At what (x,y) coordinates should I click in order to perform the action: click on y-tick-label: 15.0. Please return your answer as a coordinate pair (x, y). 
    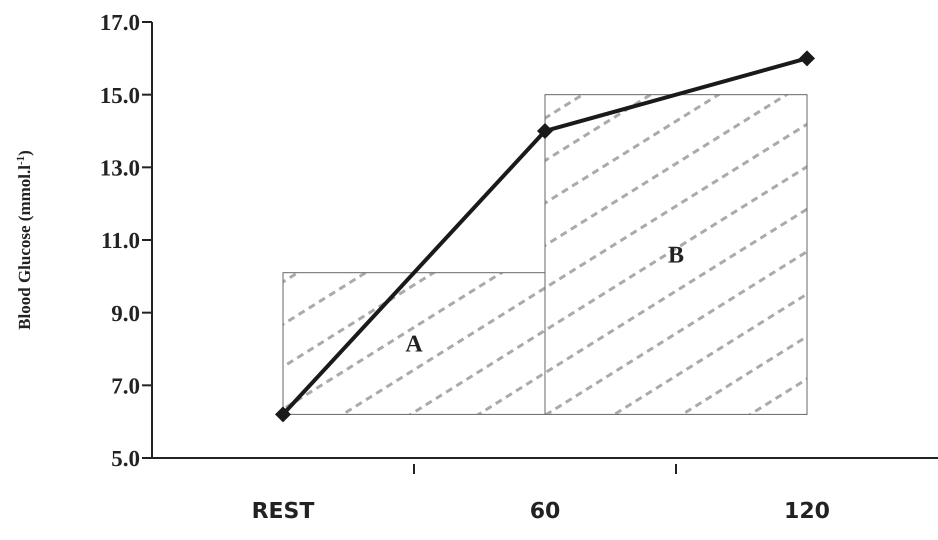
    Looking at the image, I should click on (120, 95).